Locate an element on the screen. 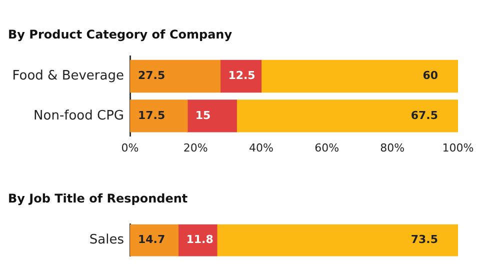 The image size is (480, 270). chart-title: By Job Title of Respondent is located at coordinates (98, 198).